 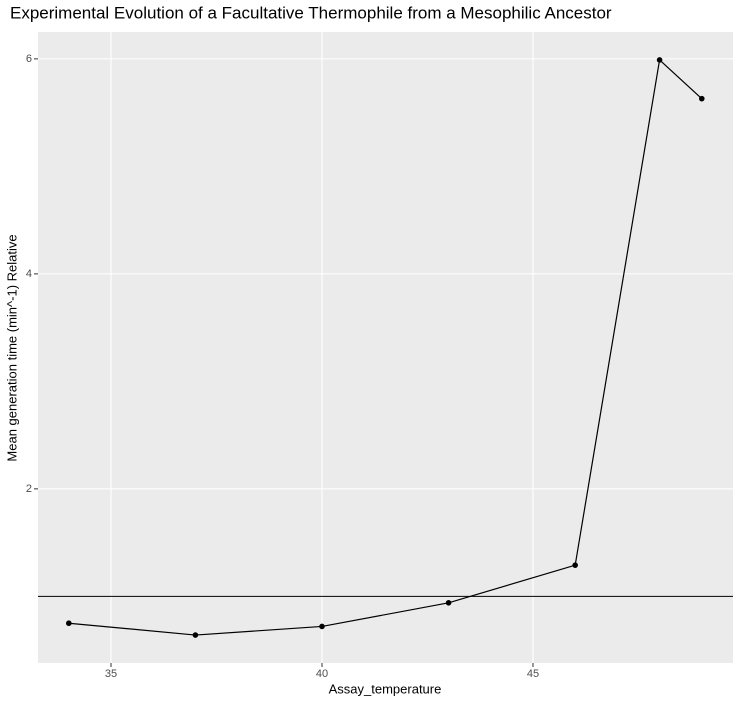 I want to click on x-tick-label: 40, so click(x=322, y=674).